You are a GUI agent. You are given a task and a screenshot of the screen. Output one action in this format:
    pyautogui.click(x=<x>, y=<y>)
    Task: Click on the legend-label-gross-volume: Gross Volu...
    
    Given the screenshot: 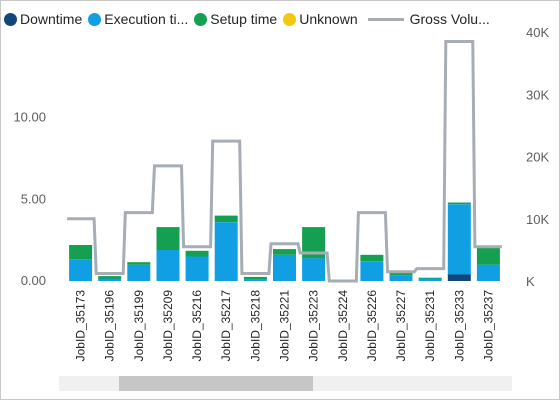 What is the action you would take?
    pyautogui.click(x=449, y=19)
    